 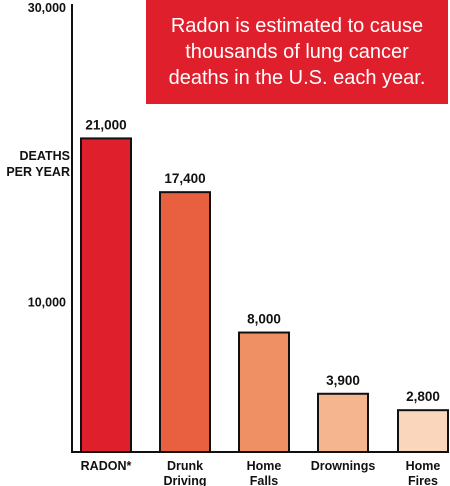 What do you see at coordinates (423, 396) in the screenshot?
I see `bar-value-label: 2,800` at bounding box center [423, 396].